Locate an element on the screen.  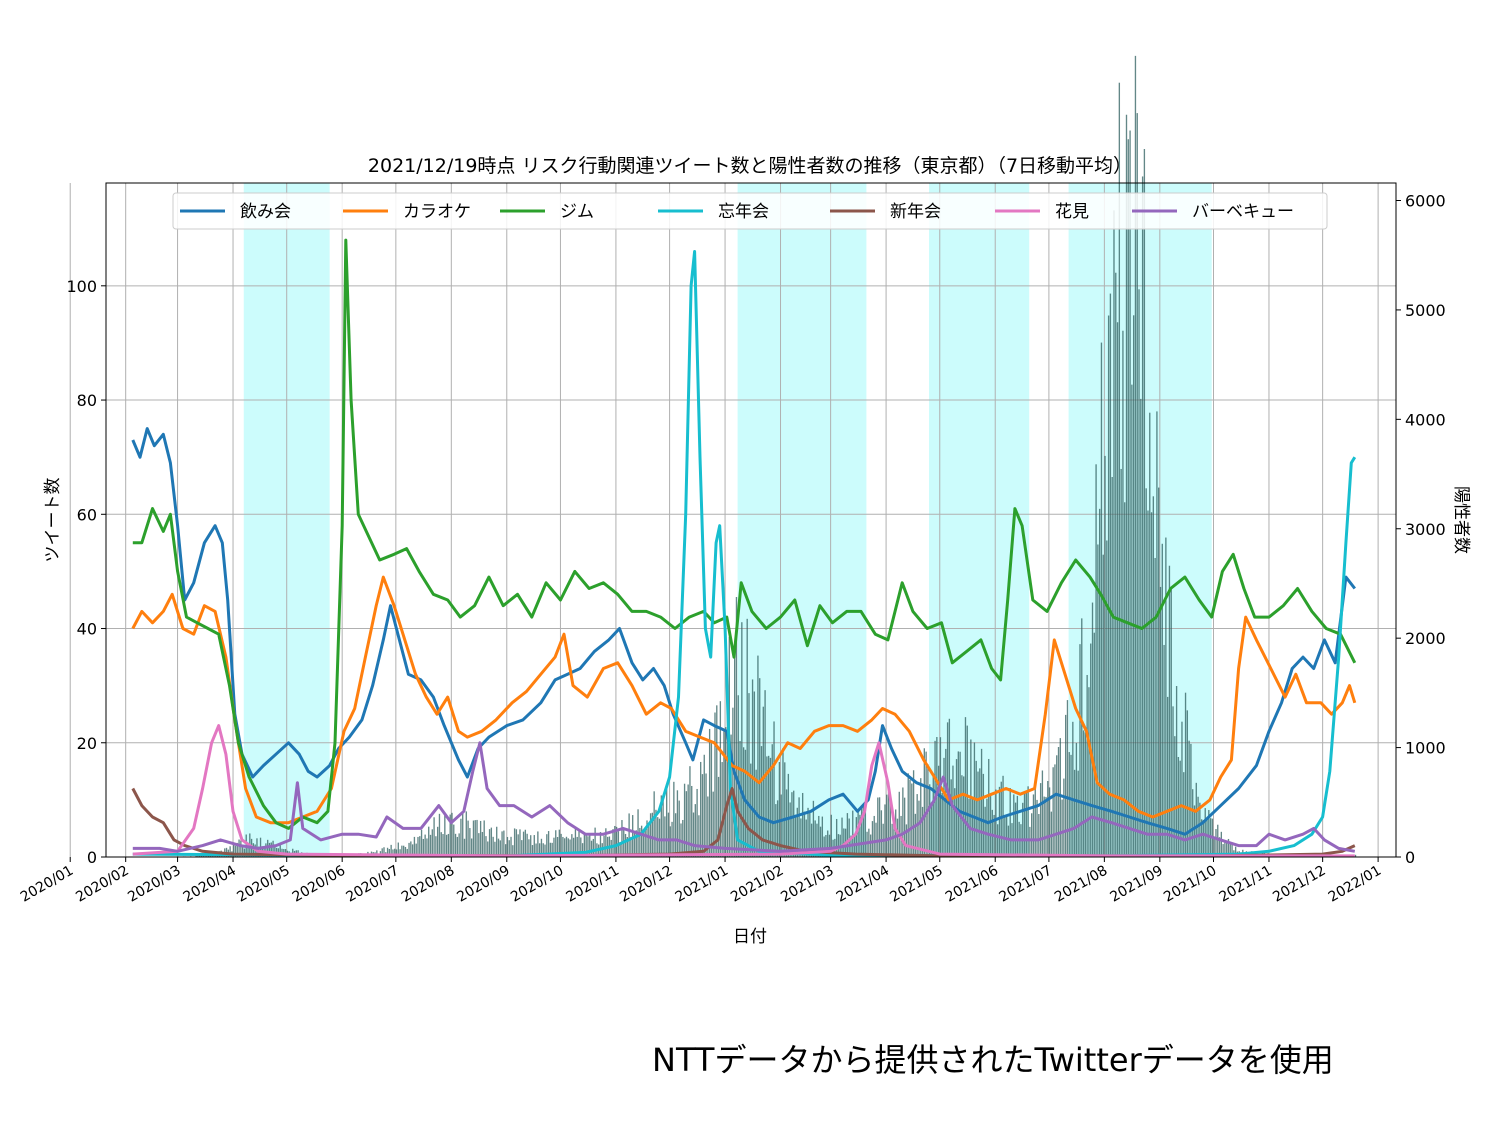
y-tick-label: 20 is located at coordinates (87, 743).